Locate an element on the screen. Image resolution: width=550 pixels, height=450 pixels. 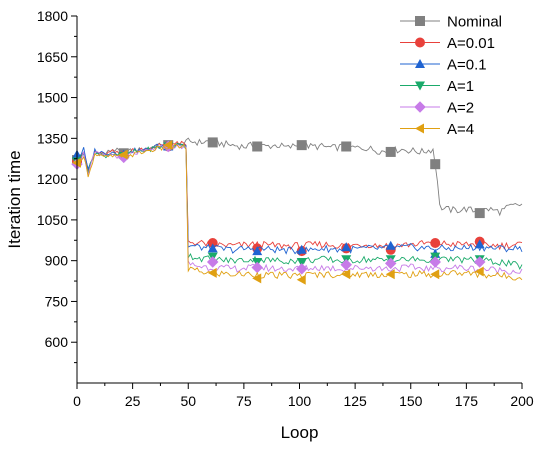
x-tick-label-200: 200 is located at coordinates (522, 401).